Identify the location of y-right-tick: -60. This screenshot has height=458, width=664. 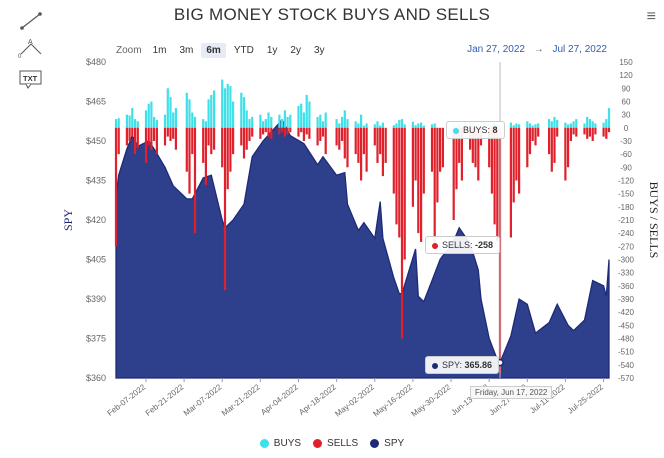
(626, 154).